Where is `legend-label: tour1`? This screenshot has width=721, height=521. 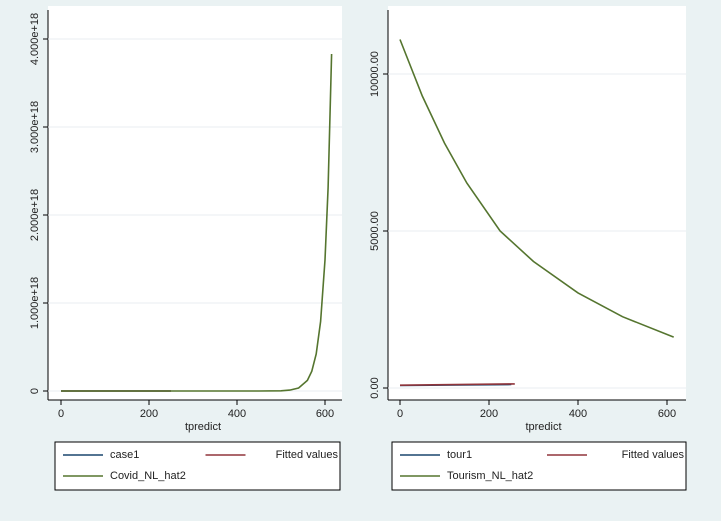
legend-label: tour1 is located at coordinates (459, 455).